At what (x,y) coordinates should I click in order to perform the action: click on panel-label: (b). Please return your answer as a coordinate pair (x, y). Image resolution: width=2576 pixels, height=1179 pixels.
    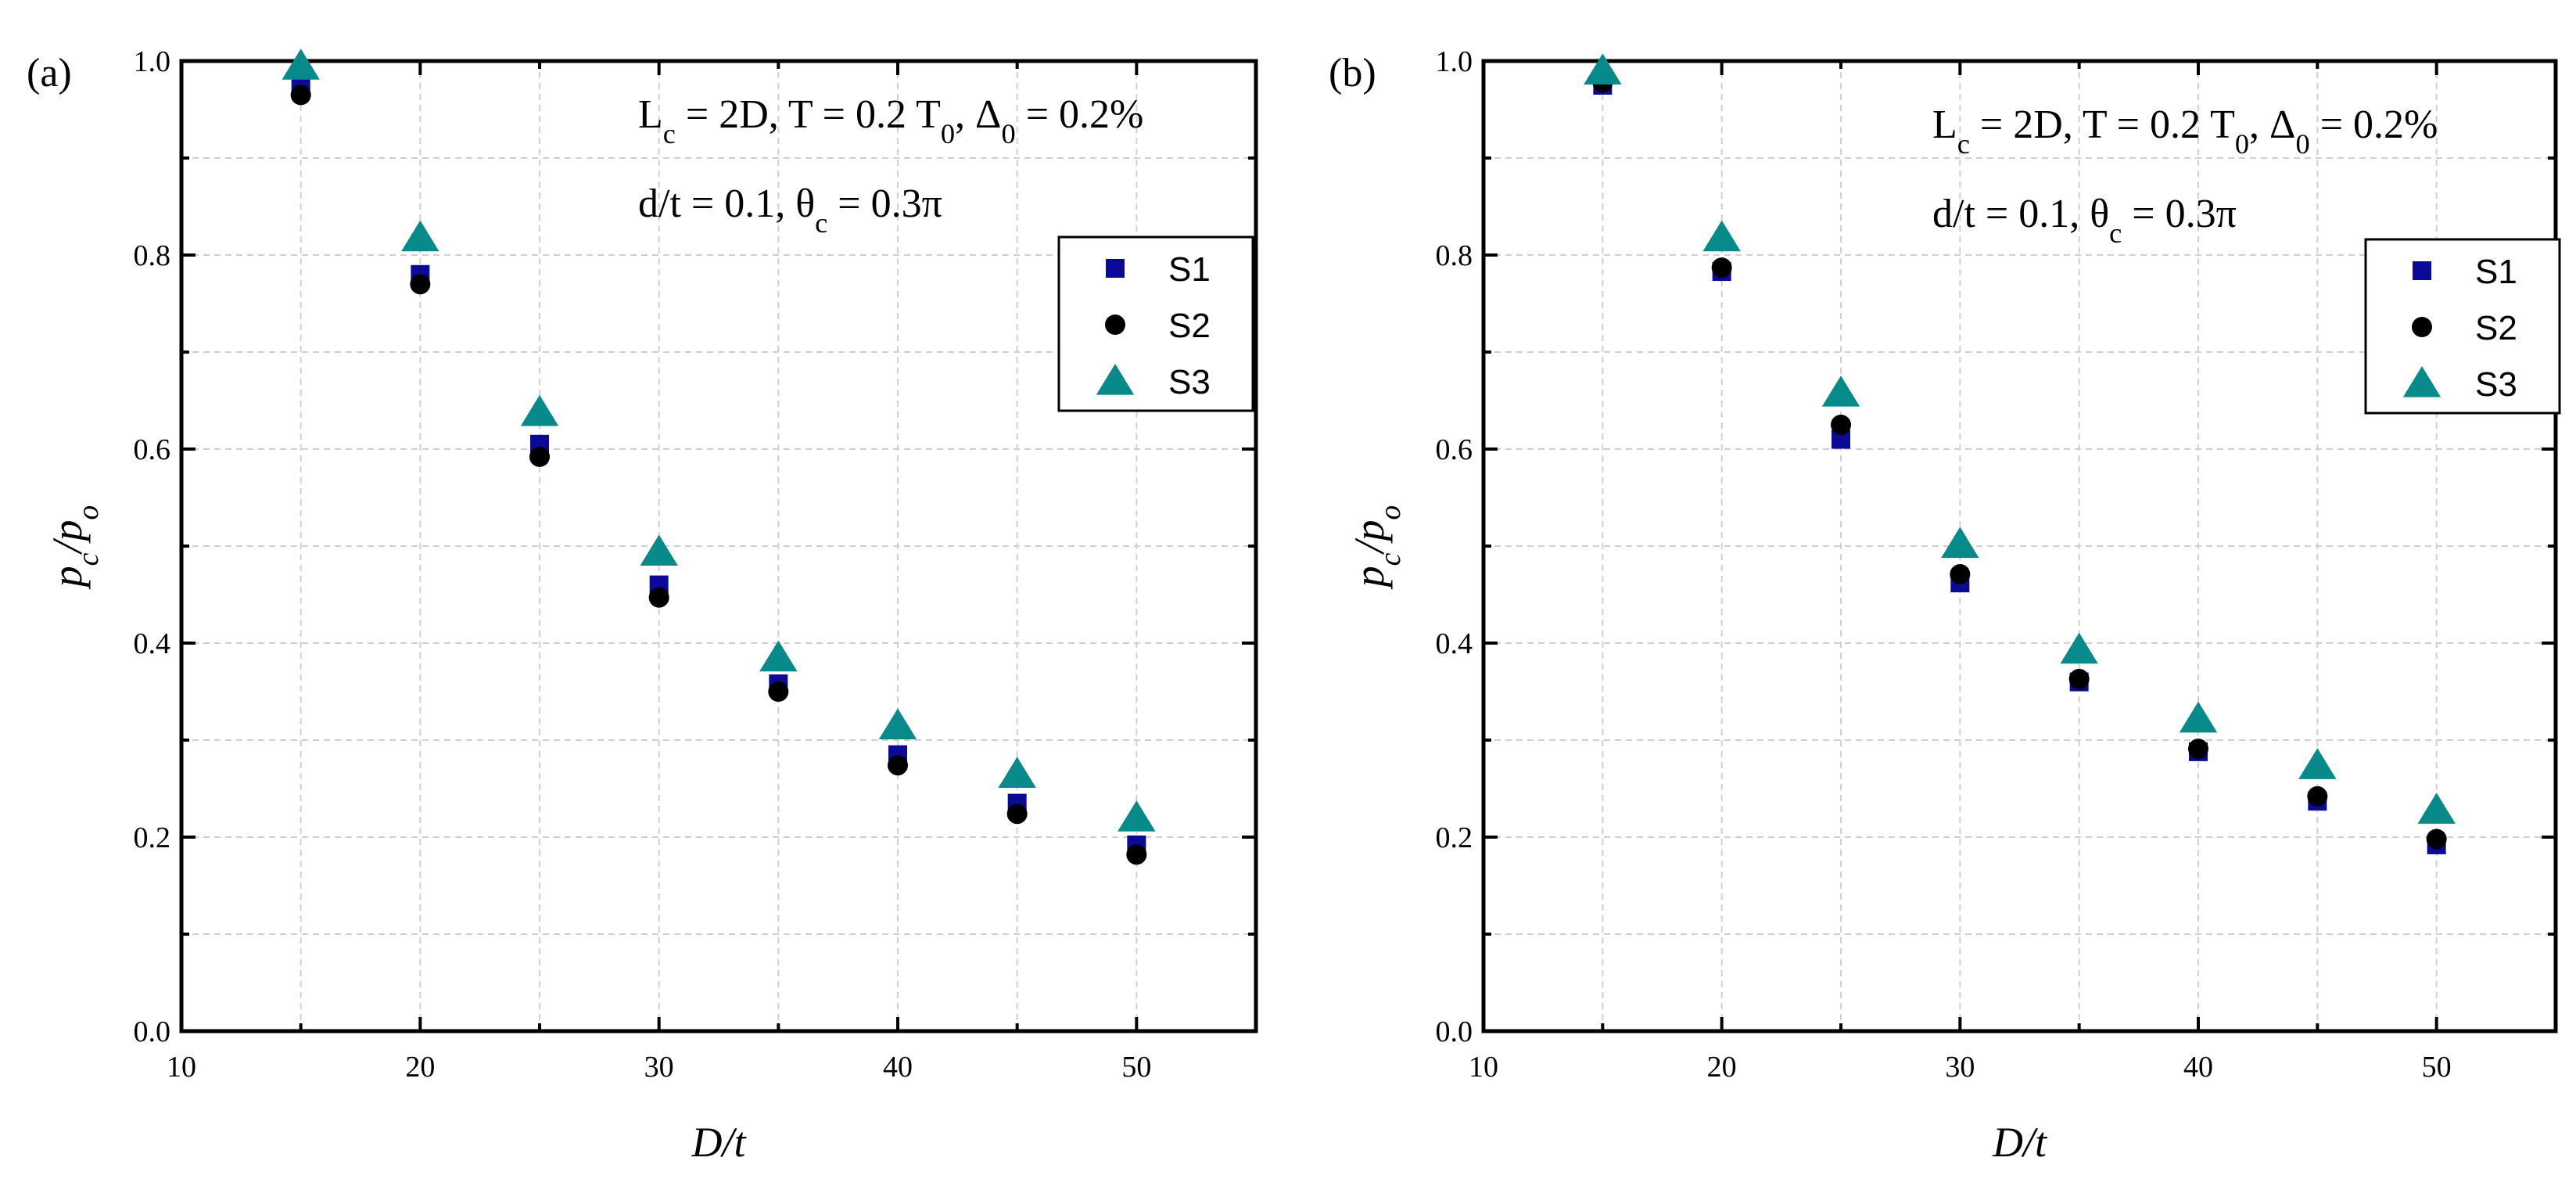
    Looking at the image, I should click on (1352, 73).